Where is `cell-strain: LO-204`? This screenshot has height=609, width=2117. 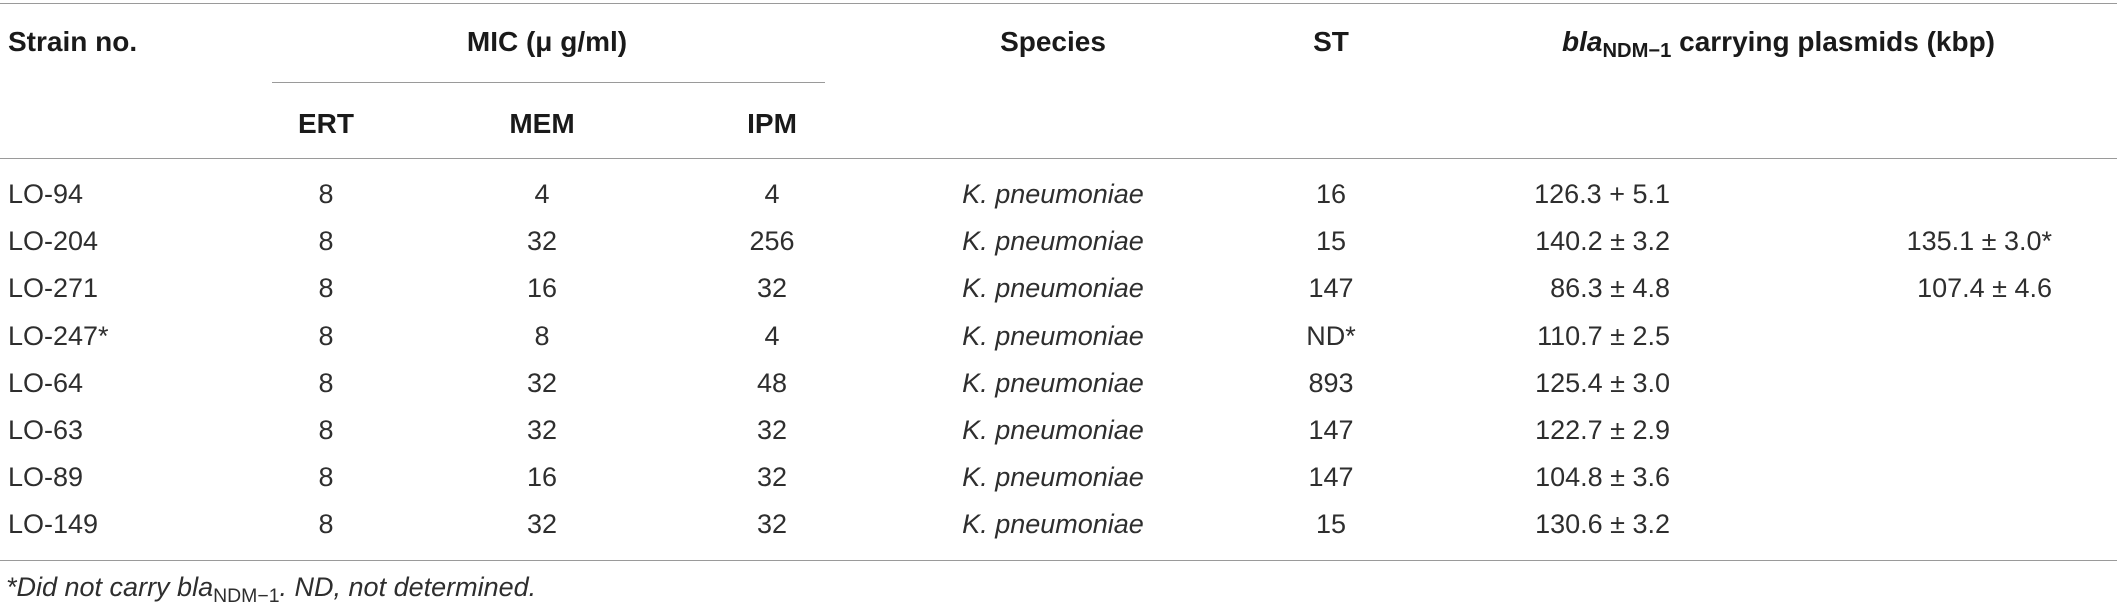
cell-strain: LO-204 is located at coordinates (53, 241).